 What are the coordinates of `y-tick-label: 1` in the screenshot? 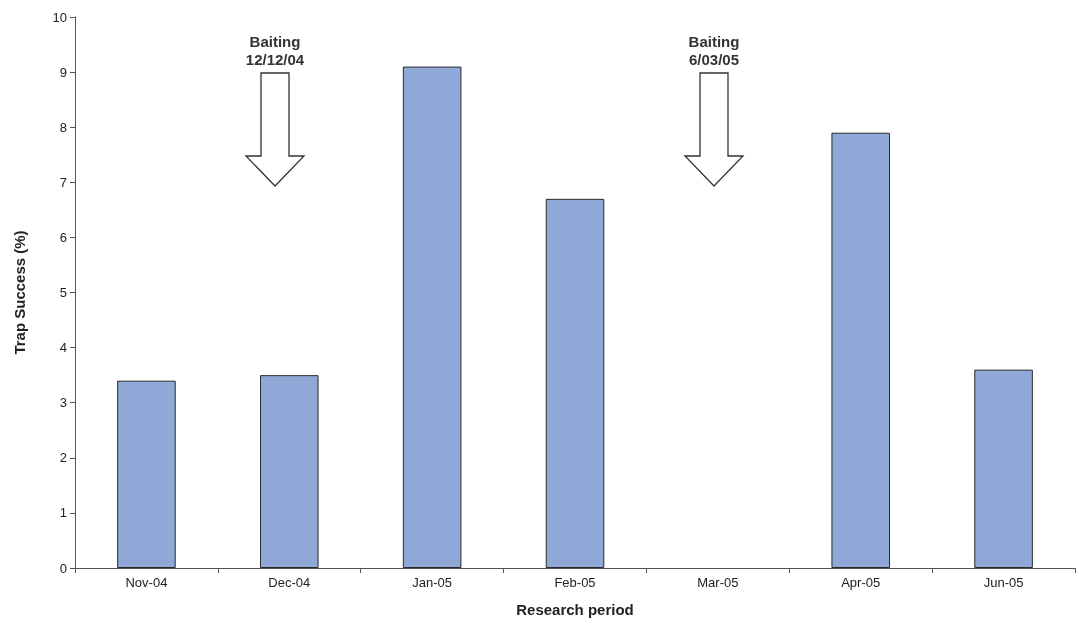 It's located at (63, 513).